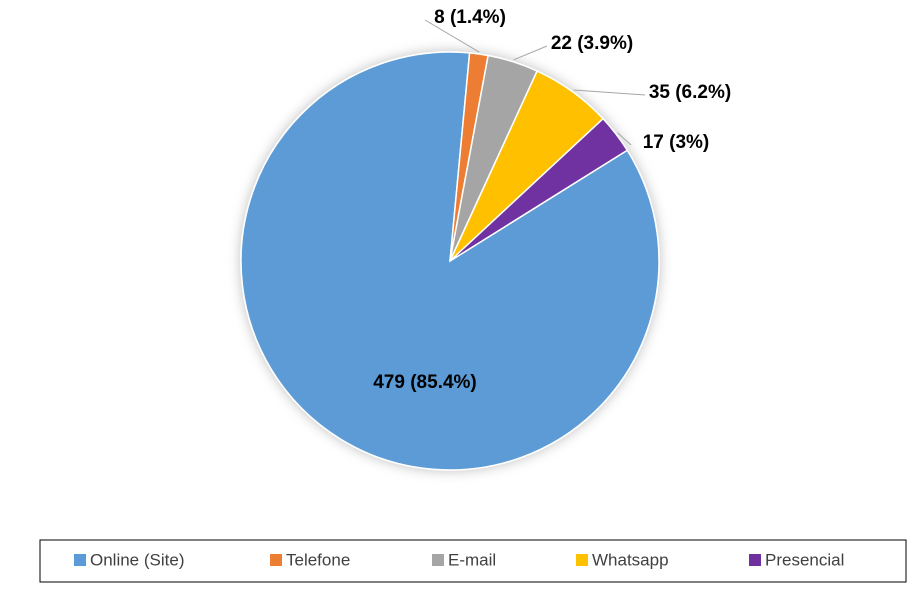 The image size is (907, 590). I want to click on value-label: 17 (3%), so click(676, 142).